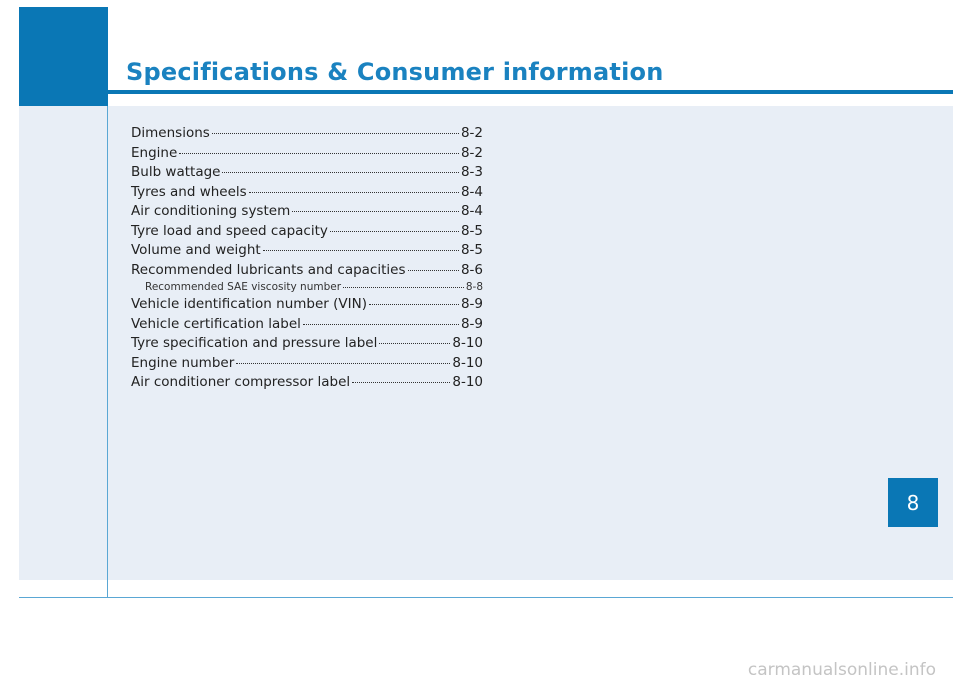  I want to click on toc-entry: Recommended lubricants and capacities 8-6, so click(307, 271).